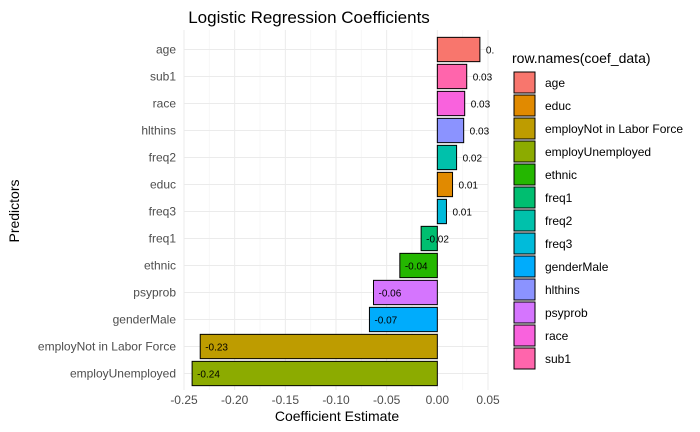 The height and width of the screenshot is (432, 700). I want to click on y-tick-label: ethnic, so click(160, 266).